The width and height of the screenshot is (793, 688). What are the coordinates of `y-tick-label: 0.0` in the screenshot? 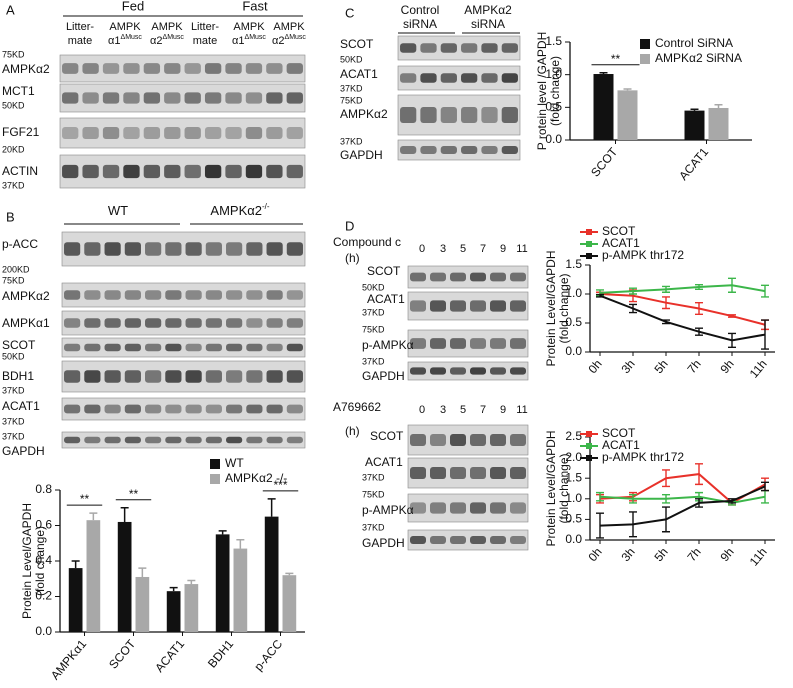 It's located at (573, 351).